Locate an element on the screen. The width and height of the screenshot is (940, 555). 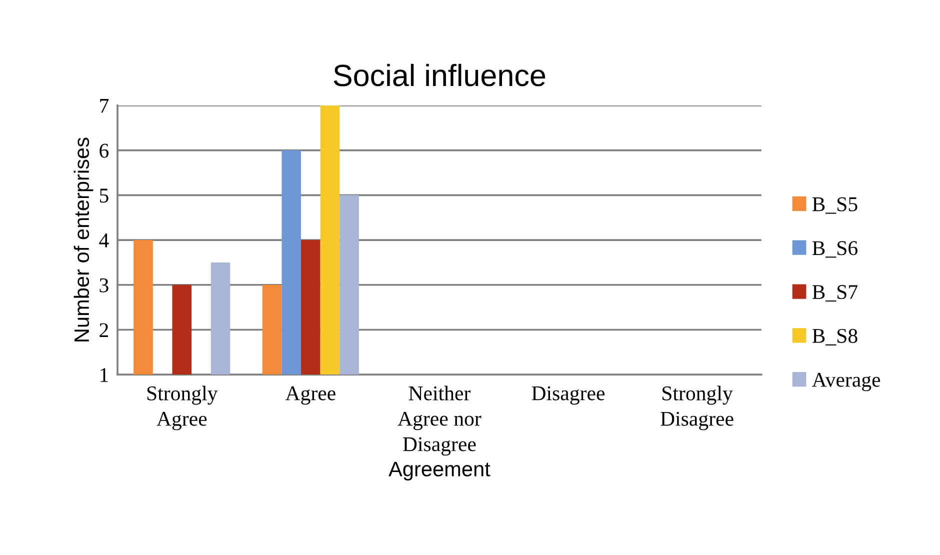
legend-label: B_S8 is located at coordinates (835, 337).